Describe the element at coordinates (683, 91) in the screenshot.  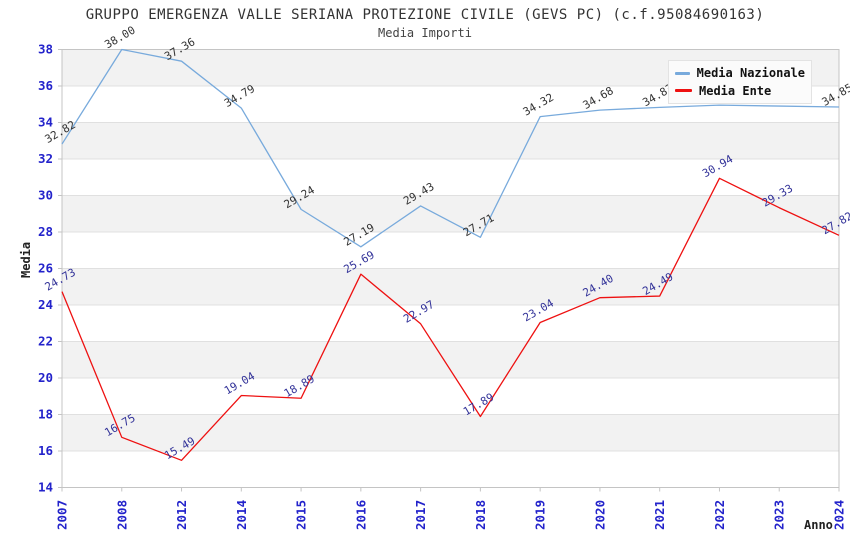
I see `legend-swatch-ente-icon` at that location.